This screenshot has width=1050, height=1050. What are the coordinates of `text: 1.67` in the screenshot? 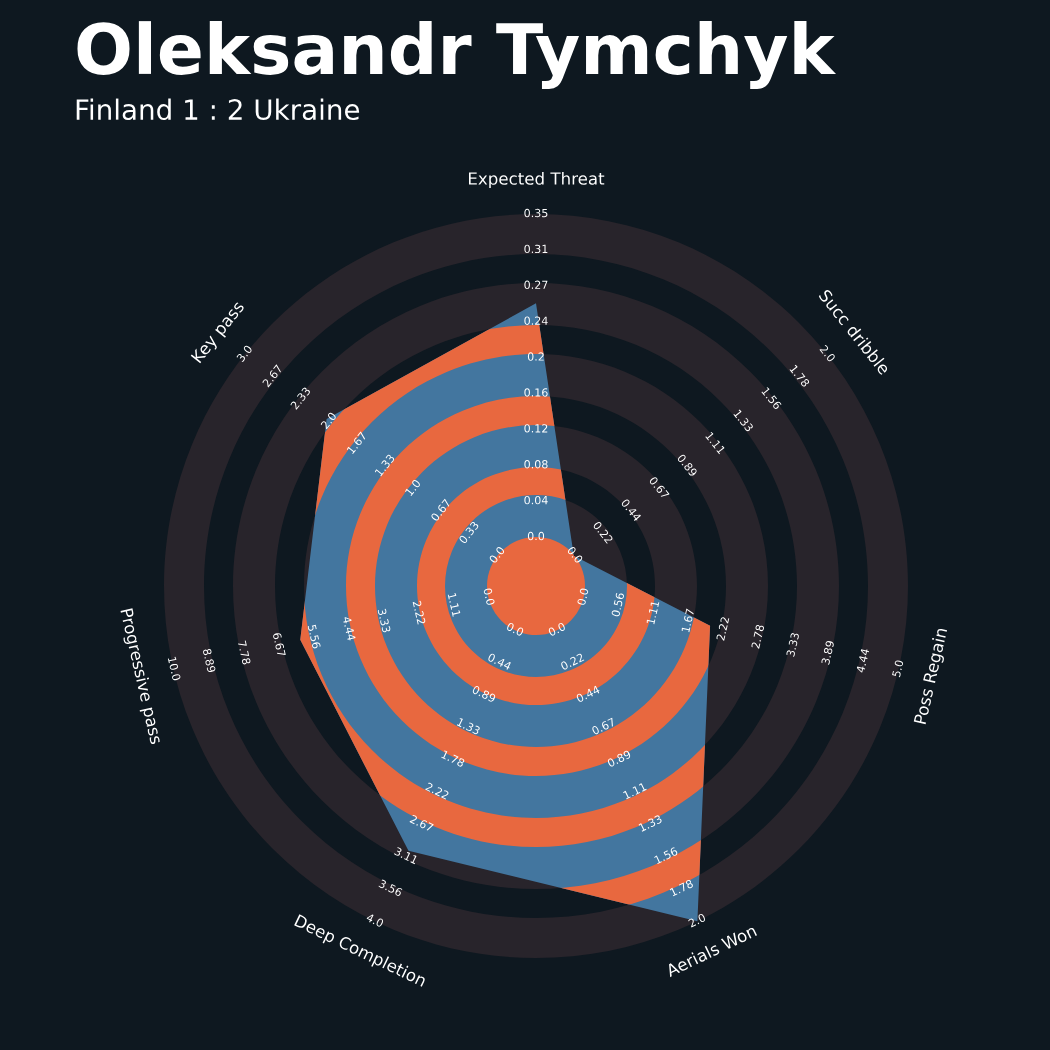 It's located at (688, 620).